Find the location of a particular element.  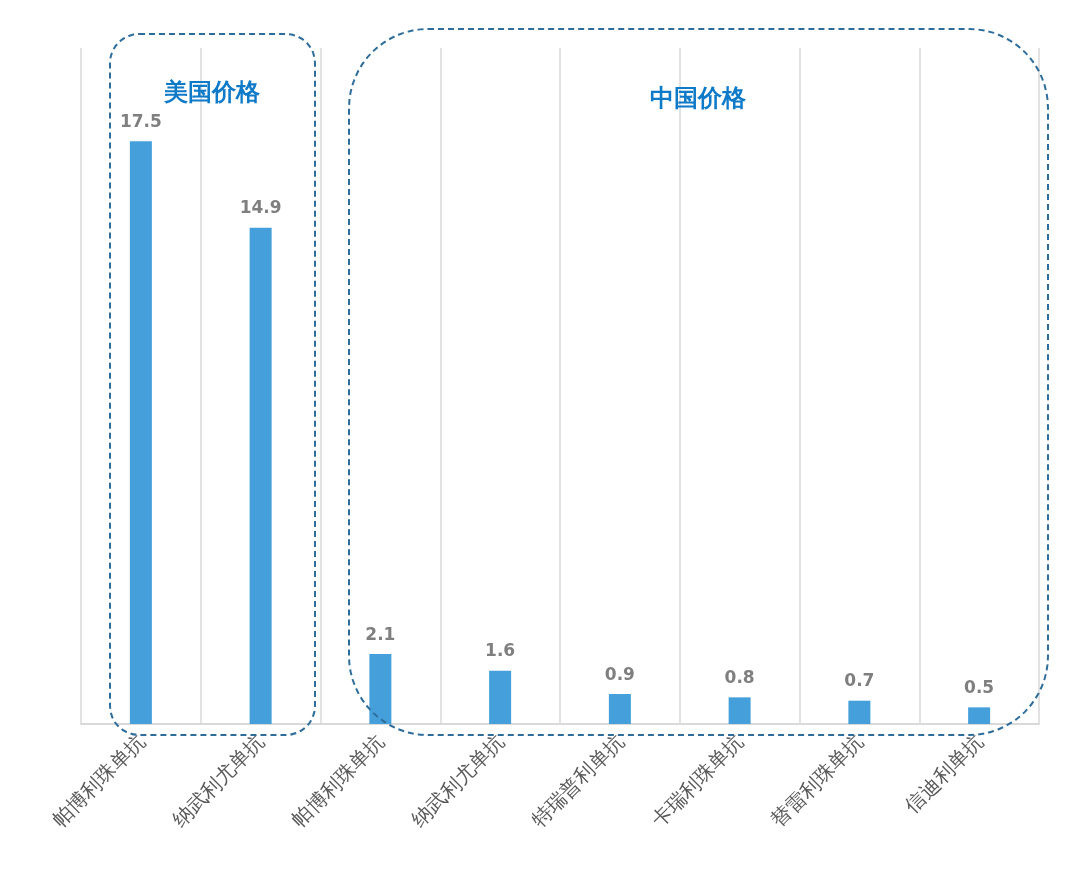

text: 中国价格 is located at coordinates (698, 98).